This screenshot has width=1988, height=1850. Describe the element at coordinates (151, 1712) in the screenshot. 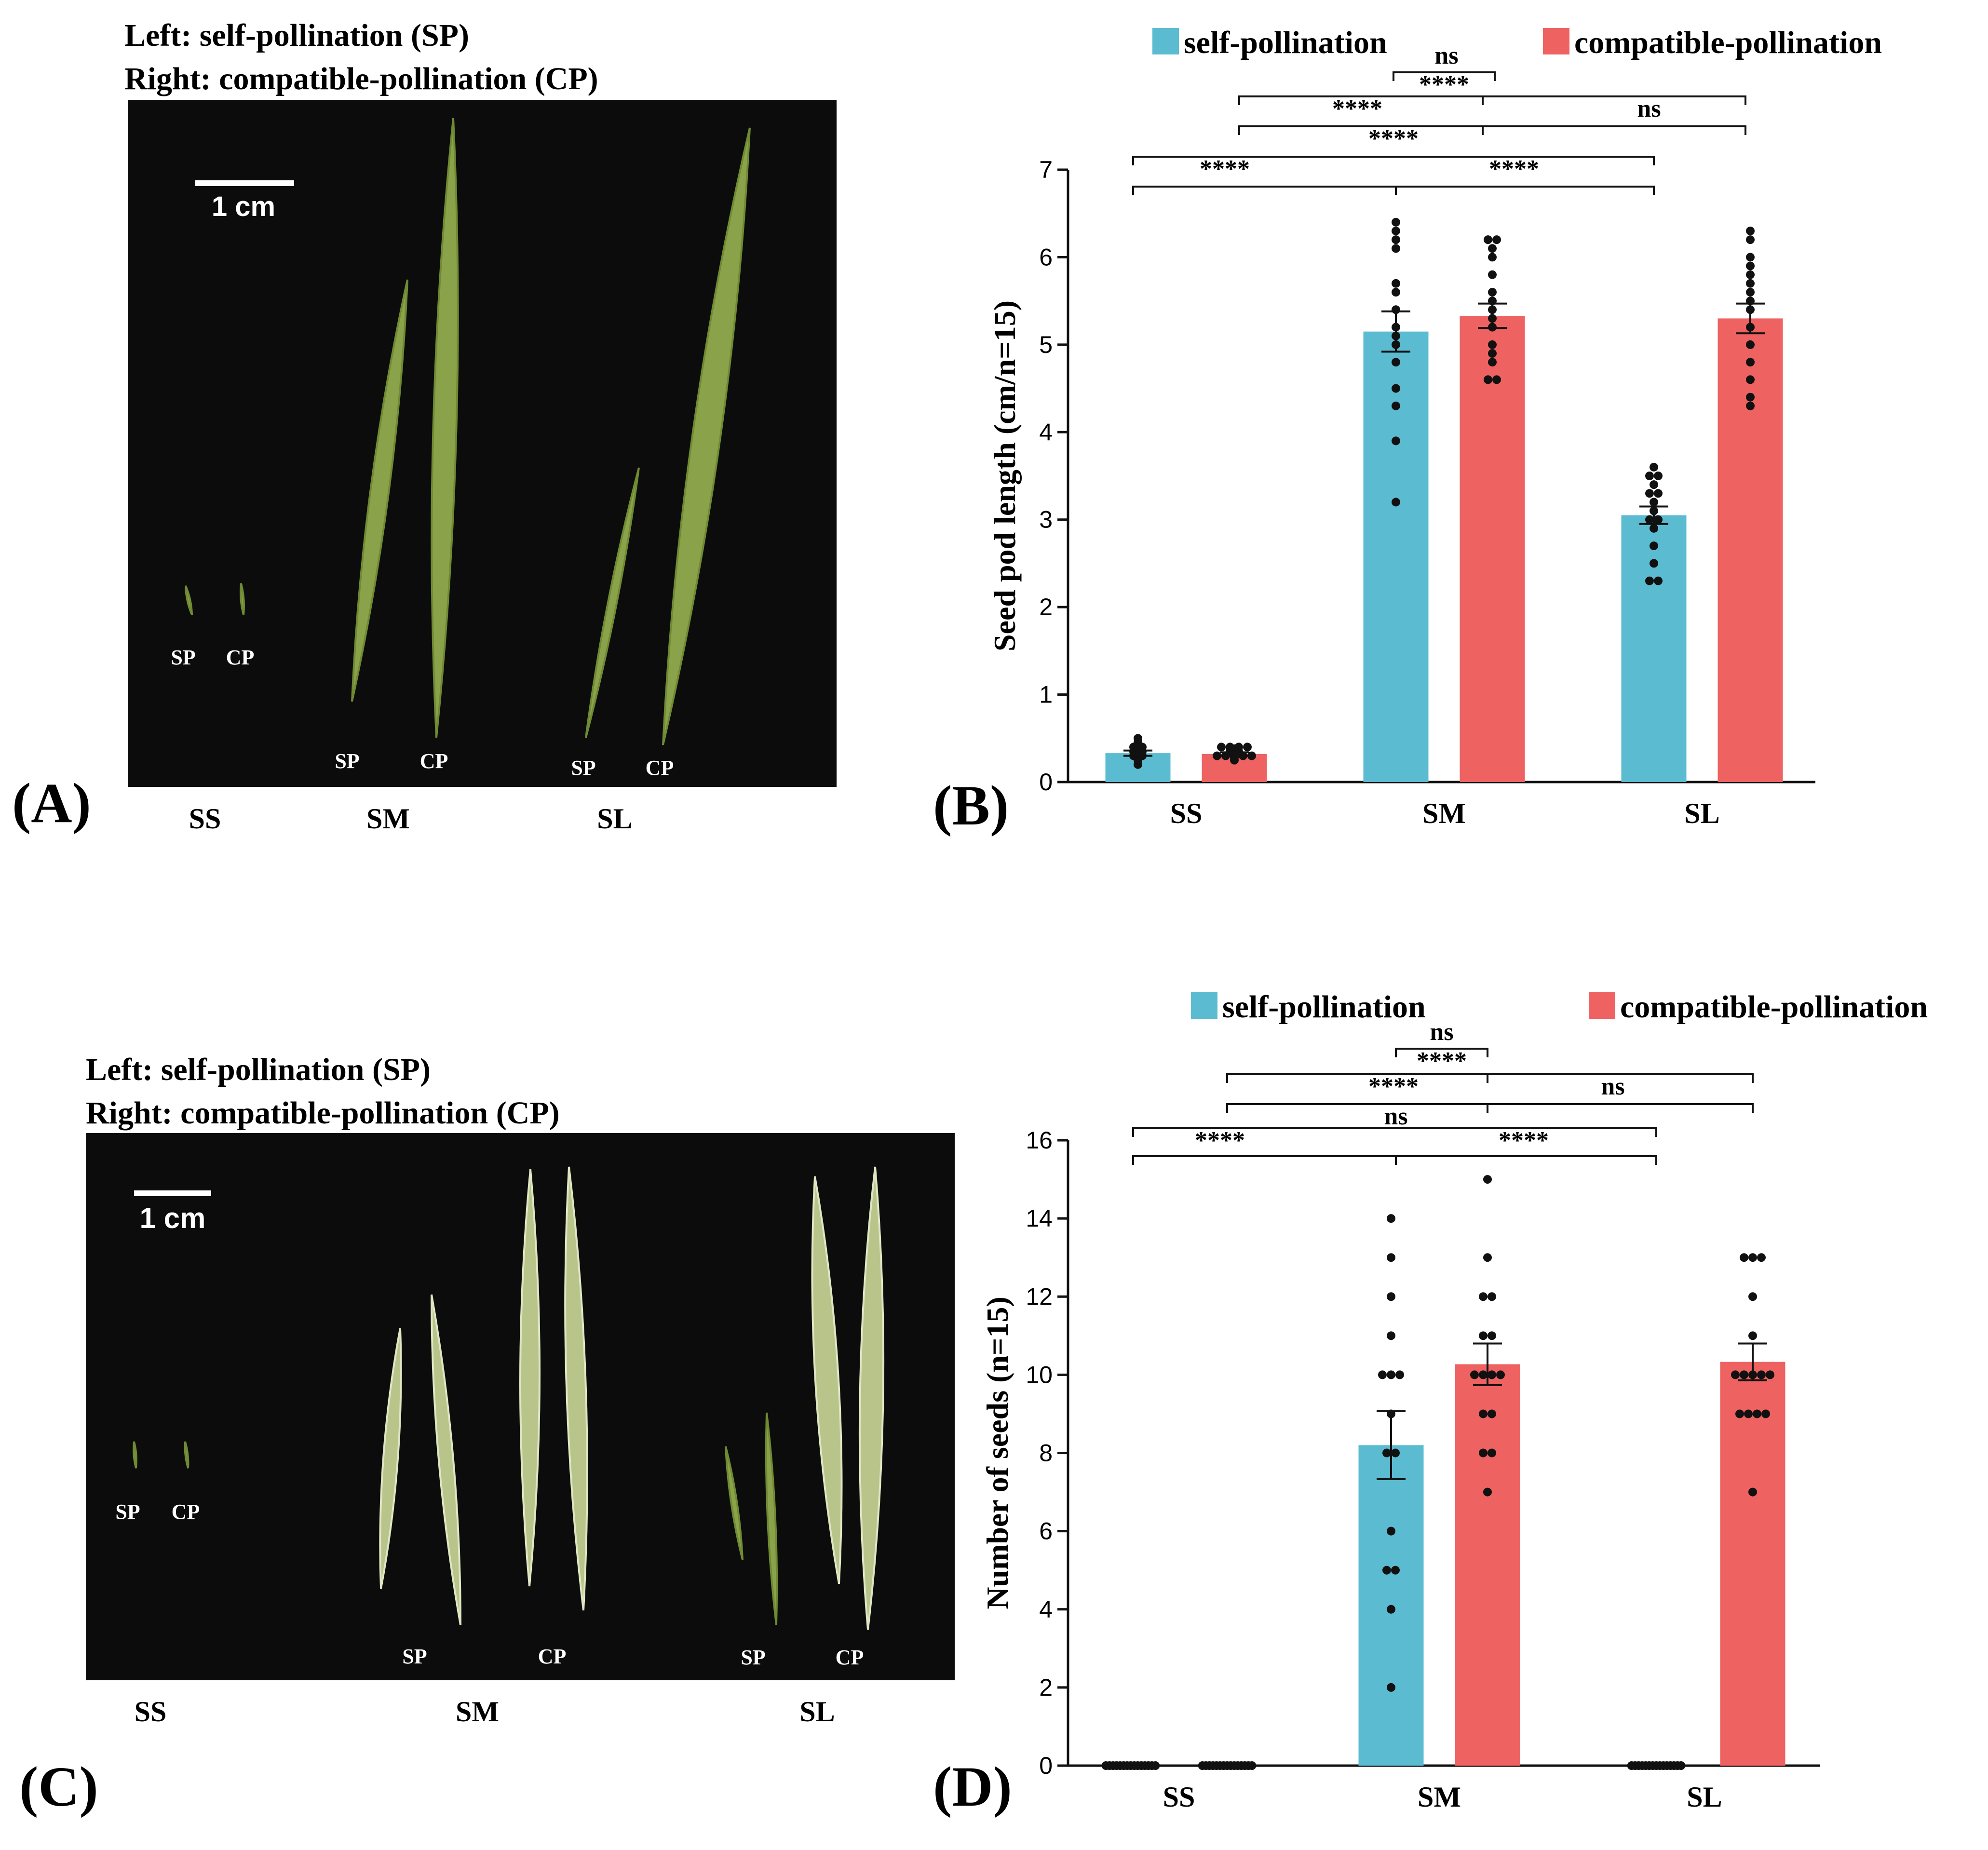

I see `group-label-c-ss: SS` at that location.